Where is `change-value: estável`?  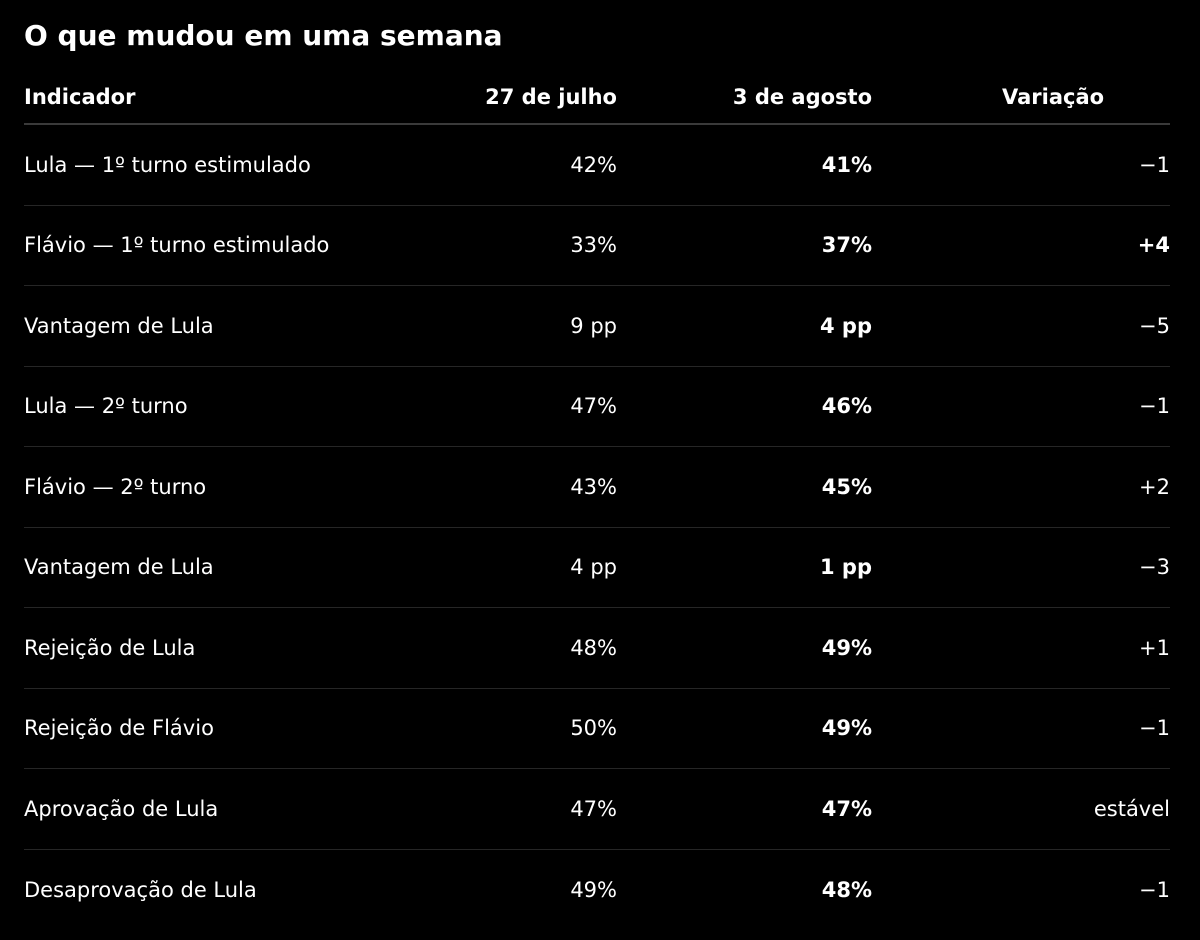 change-value: estável is located at coordinates (1131, 808).